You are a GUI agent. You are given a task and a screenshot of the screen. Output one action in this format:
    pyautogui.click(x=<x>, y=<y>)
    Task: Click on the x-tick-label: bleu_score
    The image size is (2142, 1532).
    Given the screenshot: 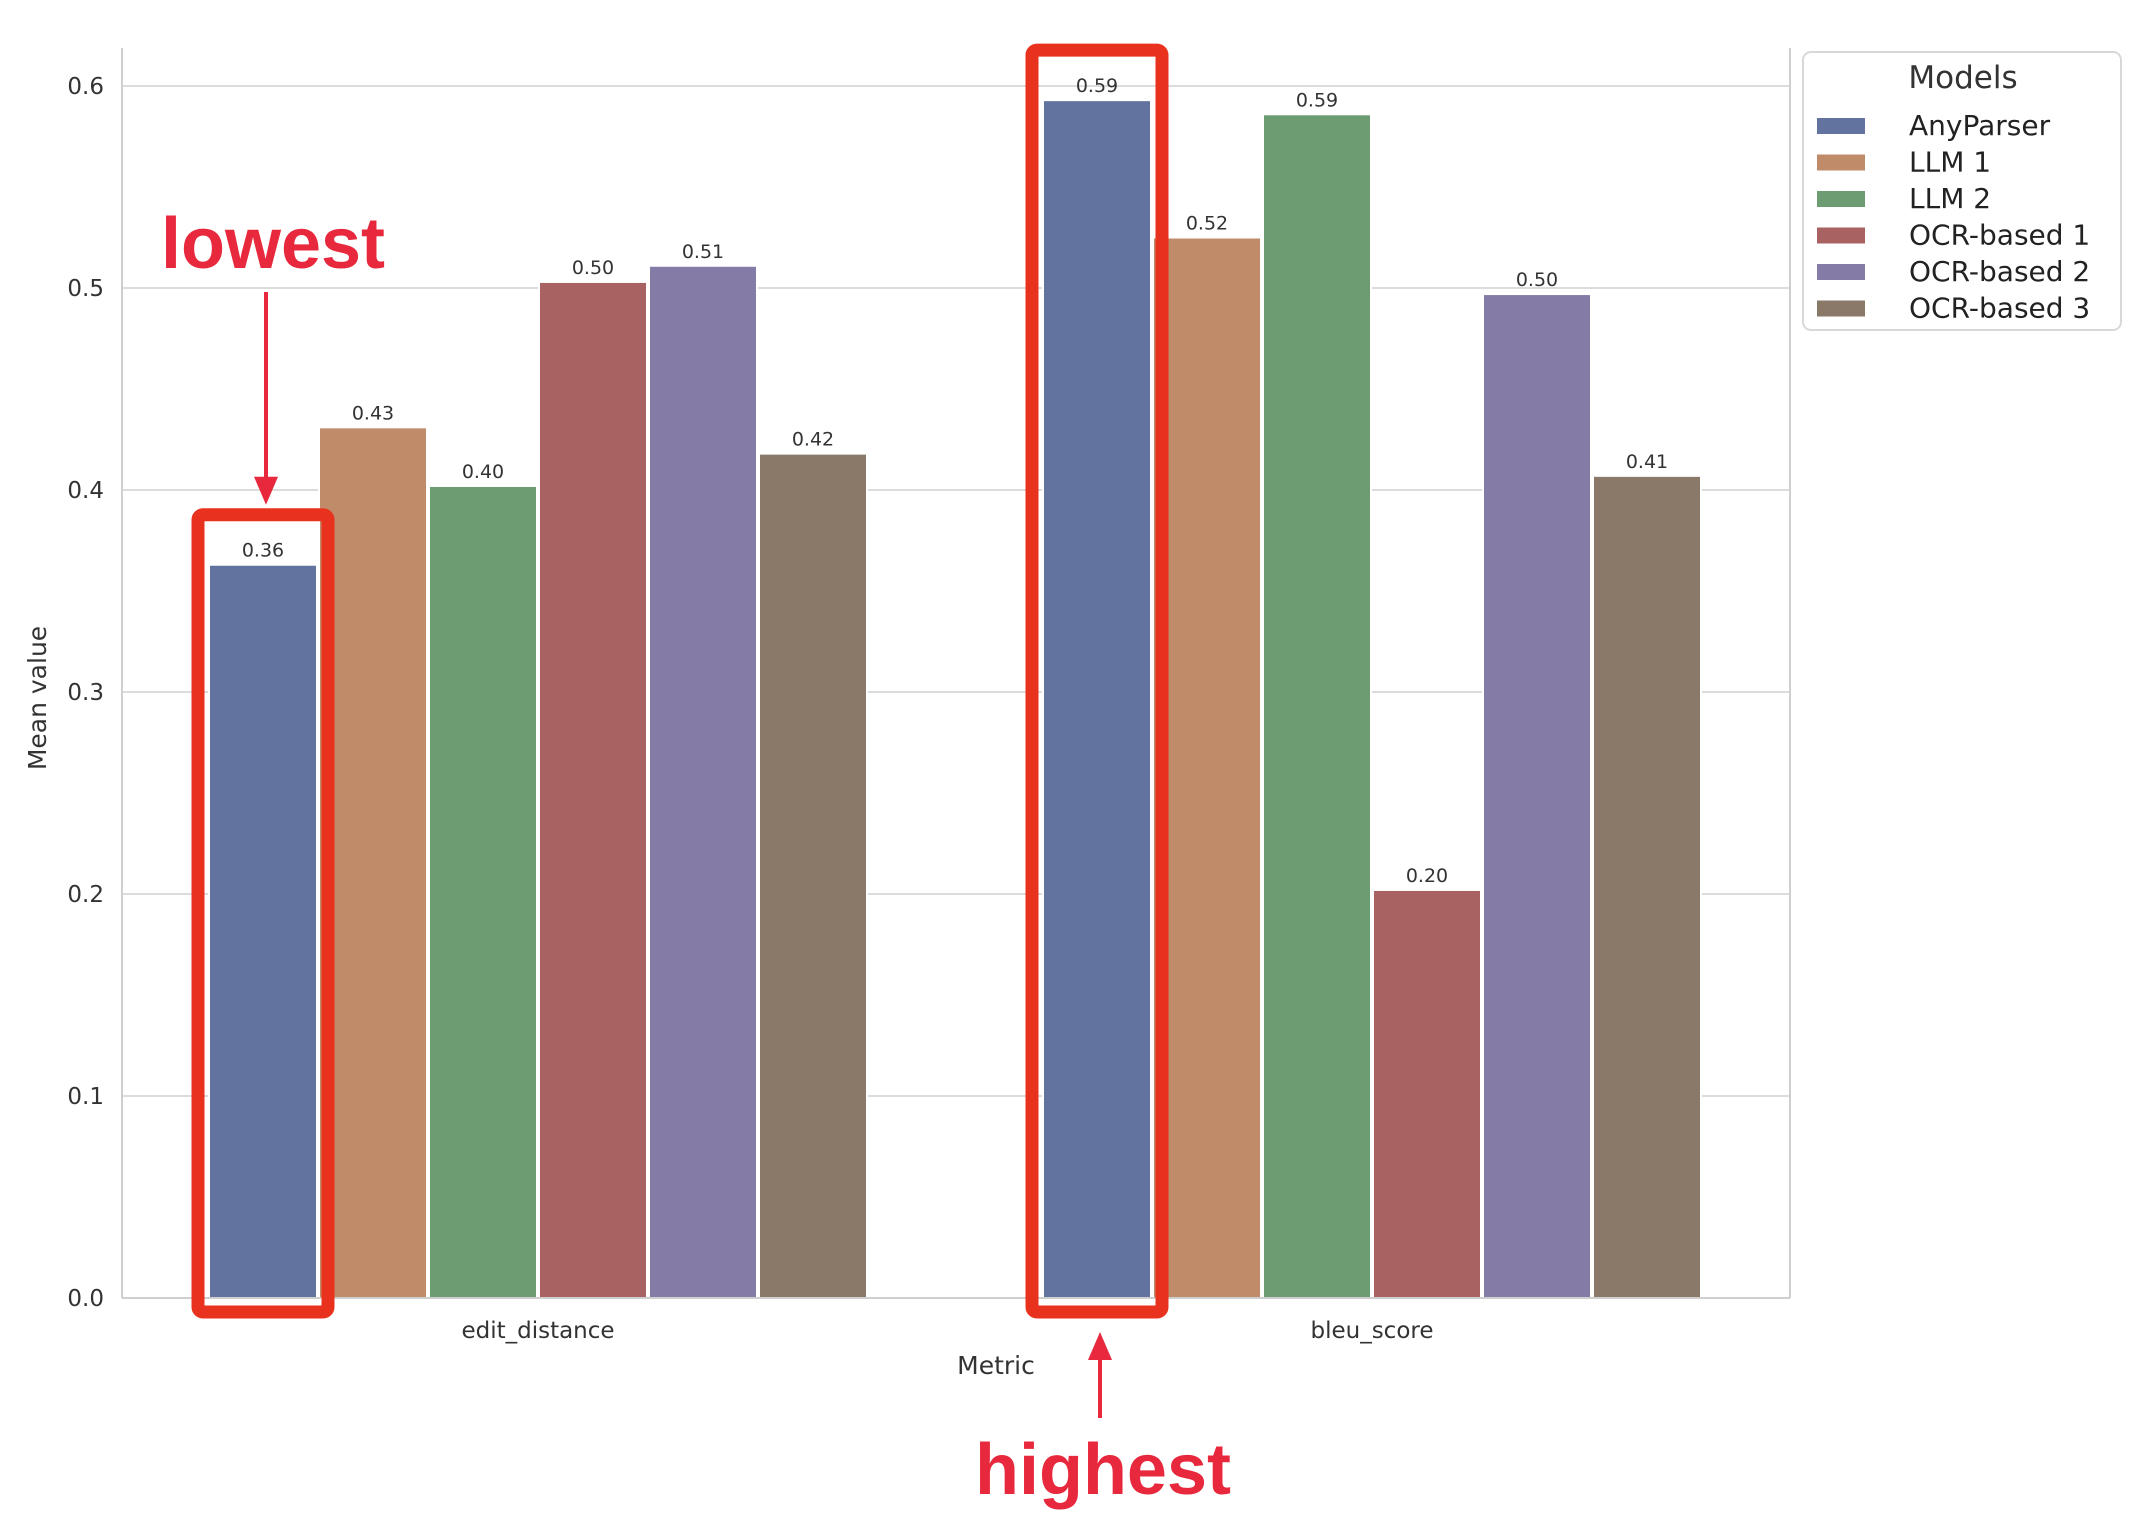 What is the action you would take?
    pyautogui.click(x=1371, y=1331)
    